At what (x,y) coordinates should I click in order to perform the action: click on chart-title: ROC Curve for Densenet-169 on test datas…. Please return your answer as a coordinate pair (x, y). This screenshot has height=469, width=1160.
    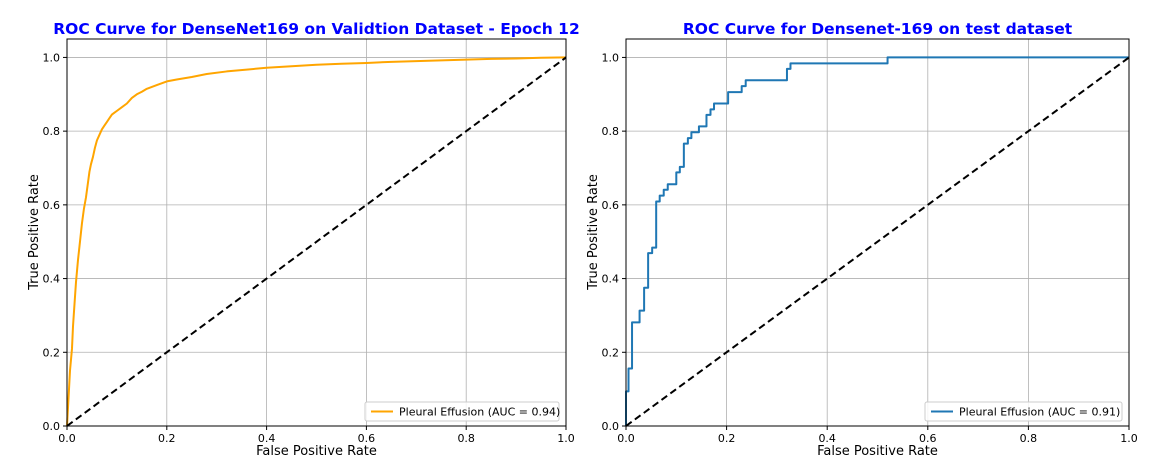
    Looking at the image, I should click on (878, 29).